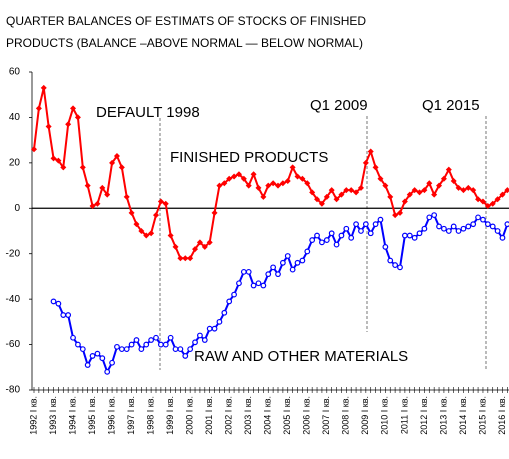 The height and width of the screenshot is (459, 509). Describe the element at coordinates (13, 390) in the screenshot. I see `y-tick-label: -80` at that location.